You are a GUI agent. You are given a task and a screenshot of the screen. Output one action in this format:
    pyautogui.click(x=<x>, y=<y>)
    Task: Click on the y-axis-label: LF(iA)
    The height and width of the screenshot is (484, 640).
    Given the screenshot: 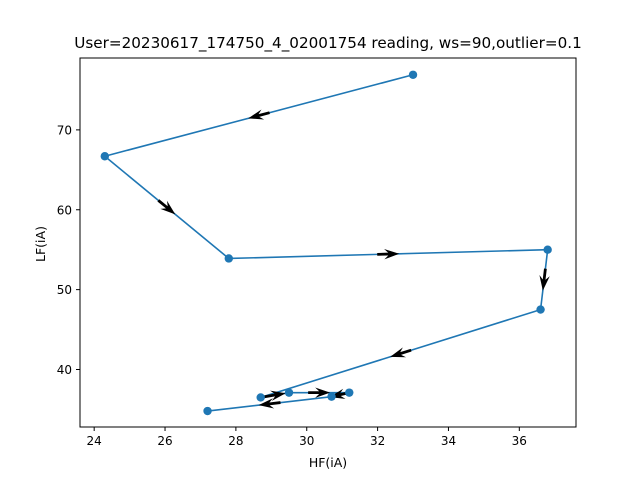 What is the action you would take?
    pyautogui.click(x=40, y=244)
    